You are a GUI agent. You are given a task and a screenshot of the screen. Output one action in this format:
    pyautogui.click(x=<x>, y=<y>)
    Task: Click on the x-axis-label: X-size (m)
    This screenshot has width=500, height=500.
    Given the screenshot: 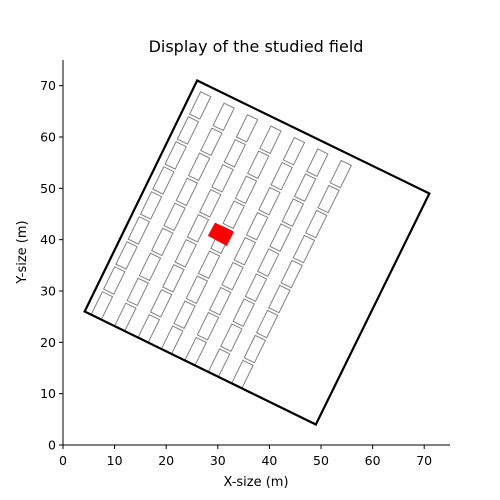 What is the action you would take?
    pyautogui.click(x=255, y=482)
    